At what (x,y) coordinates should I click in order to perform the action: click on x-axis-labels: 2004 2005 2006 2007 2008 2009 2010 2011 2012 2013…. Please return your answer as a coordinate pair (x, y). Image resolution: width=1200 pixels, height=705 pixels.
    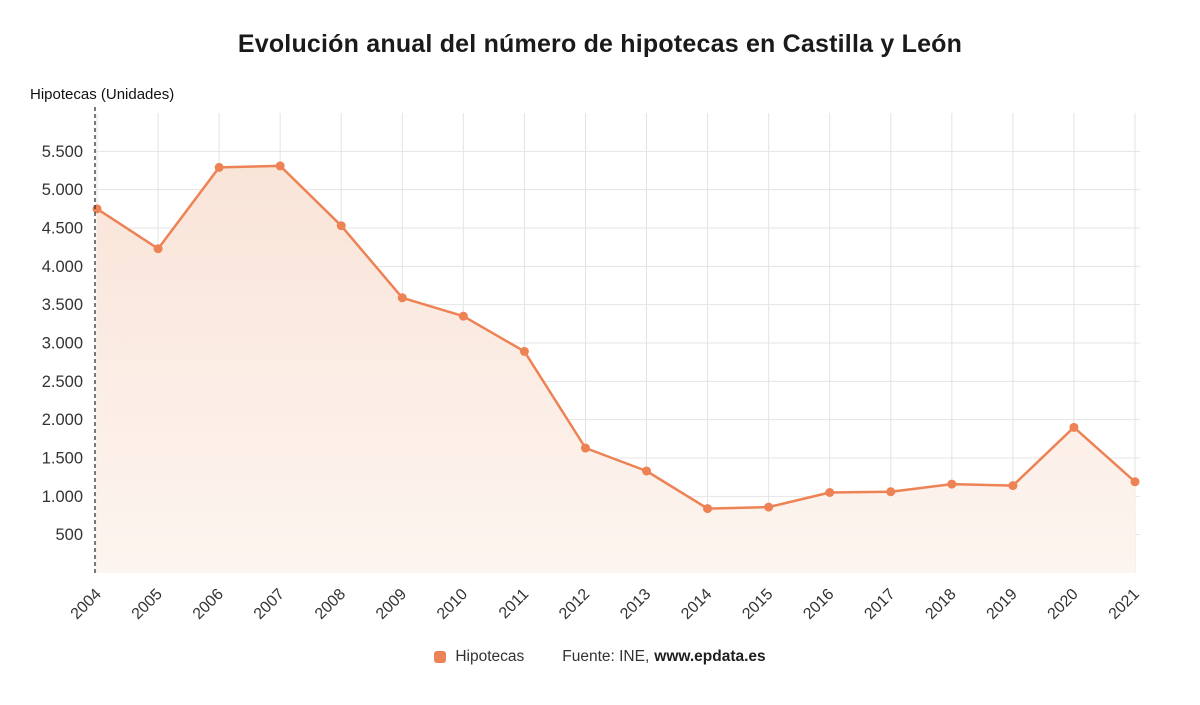
    Looking at the image, I should click on (605, 604).